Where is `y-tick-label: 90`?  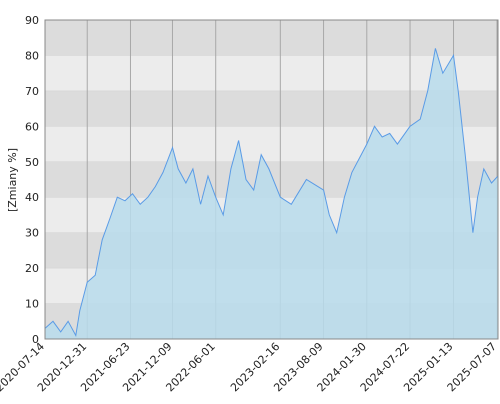 y-tick-label: 90 is located at coordinates (32, 20).